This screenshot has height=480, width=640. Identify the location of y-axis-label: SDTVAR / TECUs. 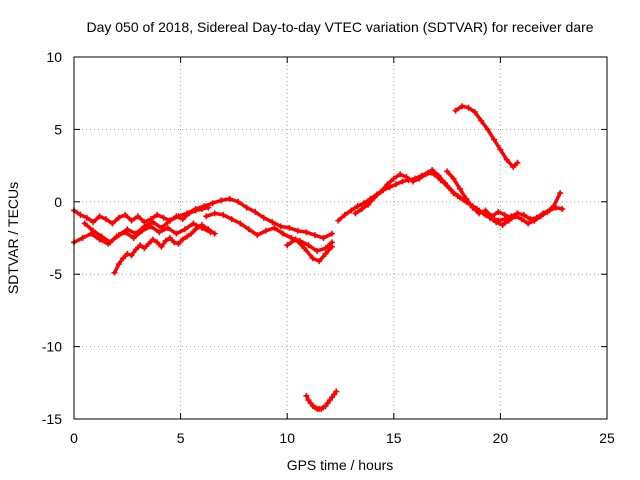
(13, 238).